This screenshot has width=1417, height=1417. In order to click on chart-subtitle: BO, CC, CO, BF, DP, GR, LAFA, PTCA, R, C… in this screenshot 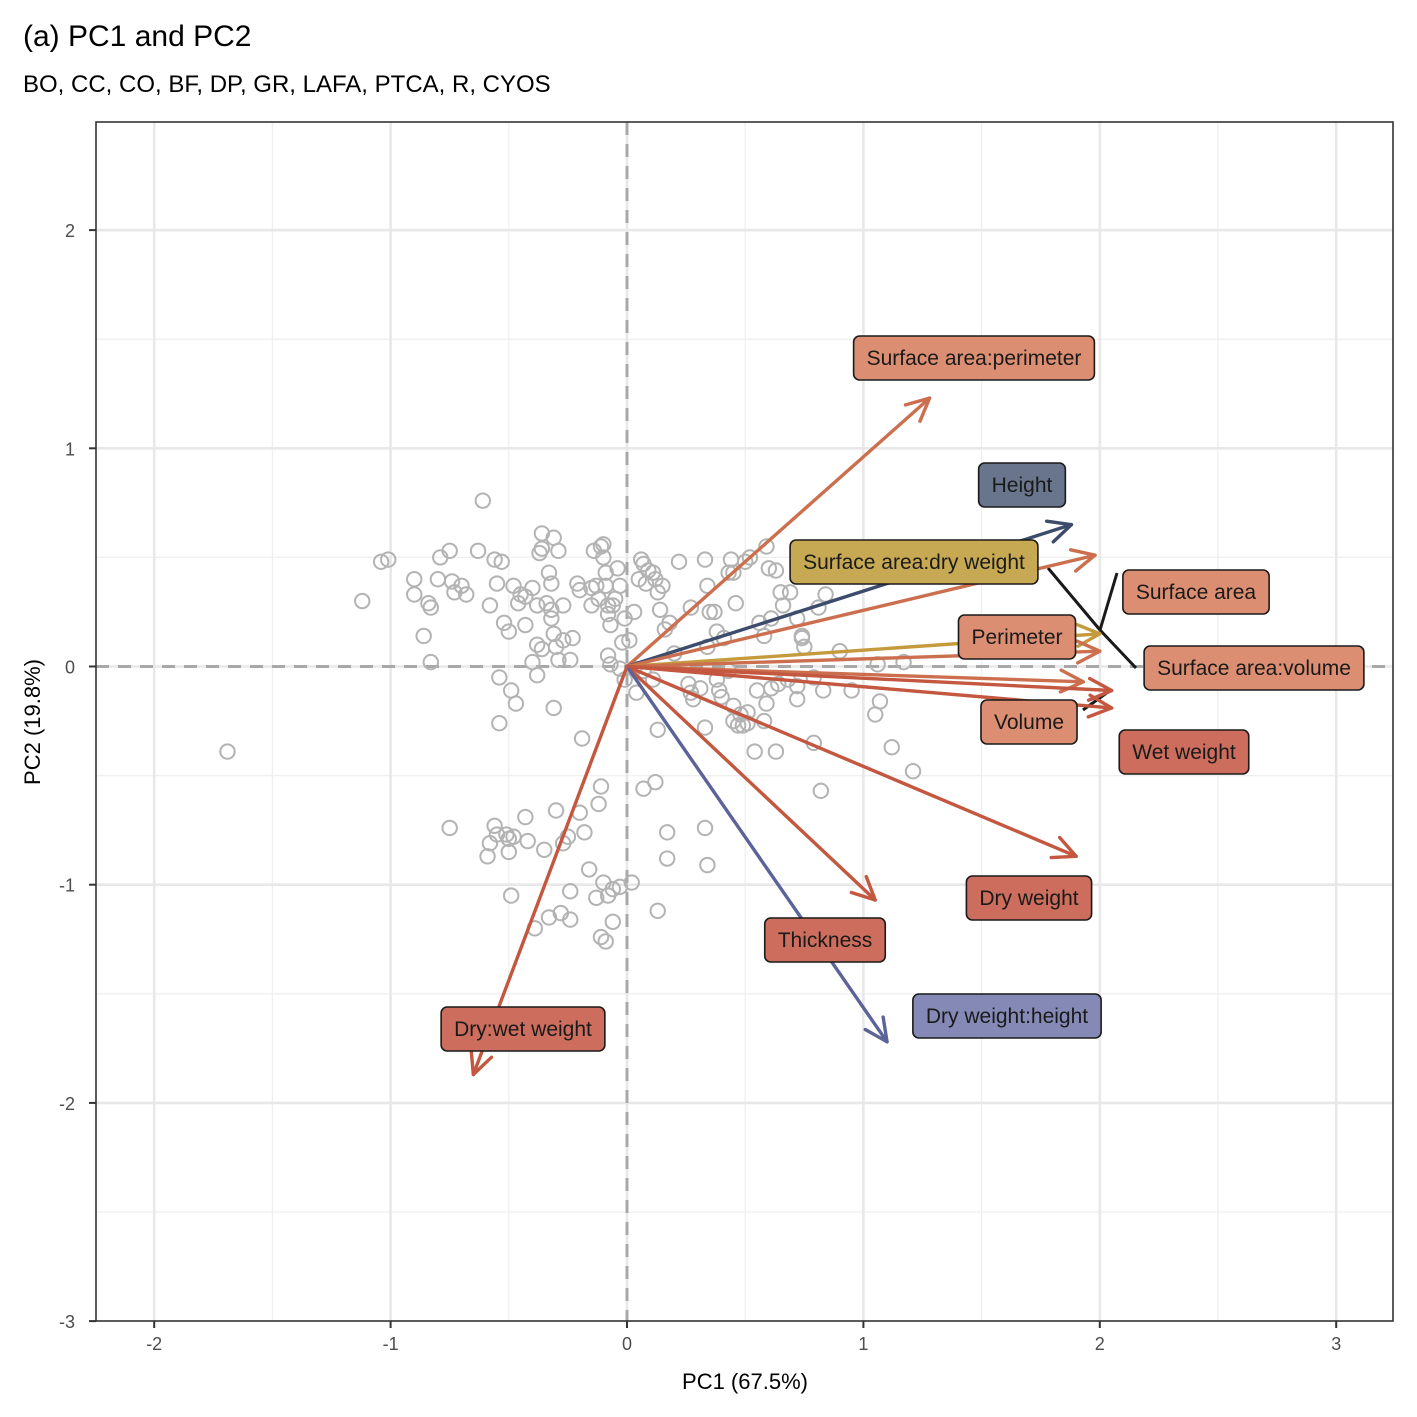, I will do `click(287, 84)`.